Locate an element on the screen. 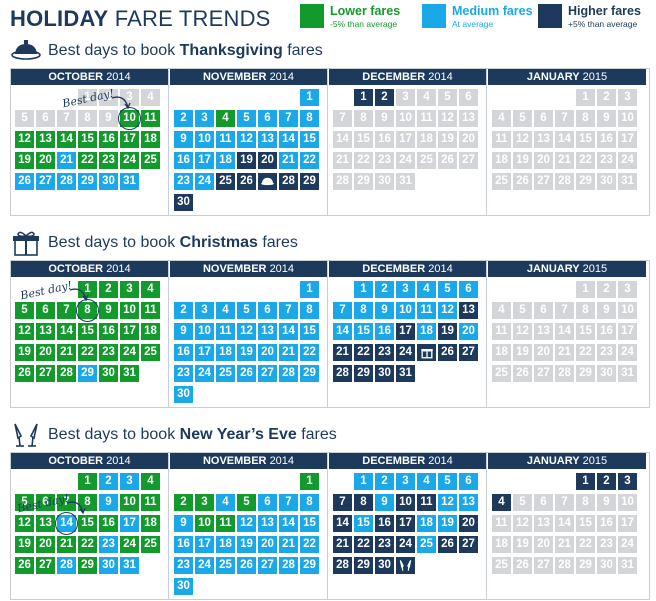  month-year: 2015 is located at coordinates (595, 461).